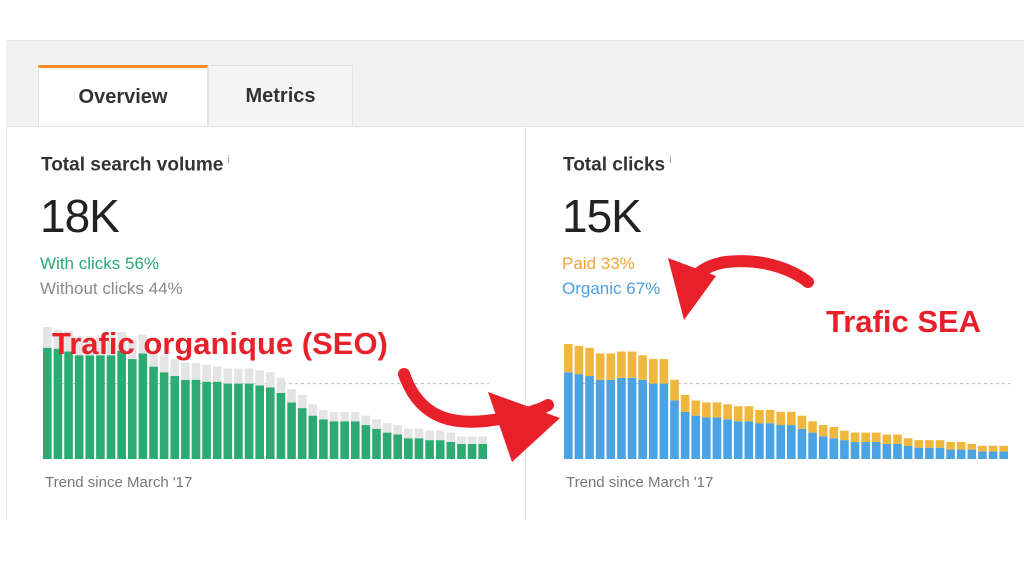 This screenshot has height=577, width=1024. Describe the element at coordinates (123, 96) in the screenshot. I see `tab-overview: Overview` at that location.